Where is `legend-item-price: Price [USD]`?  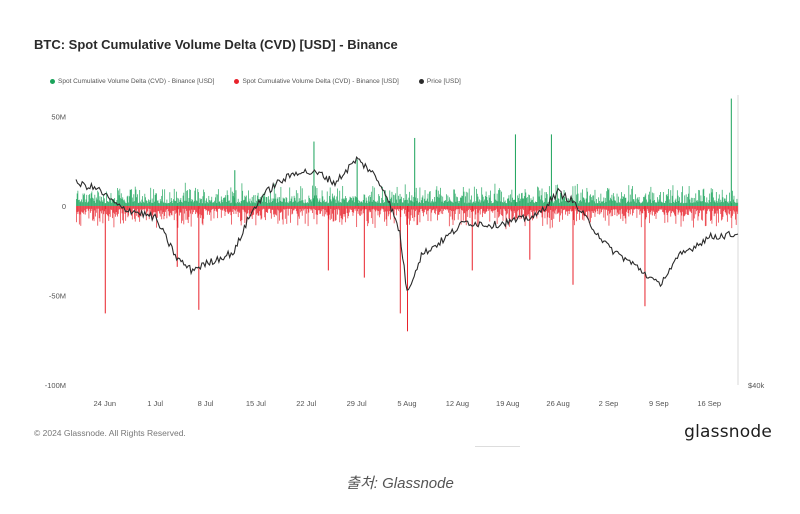
legend-item-price: Price [USD] is located at coordinates (439, 81).